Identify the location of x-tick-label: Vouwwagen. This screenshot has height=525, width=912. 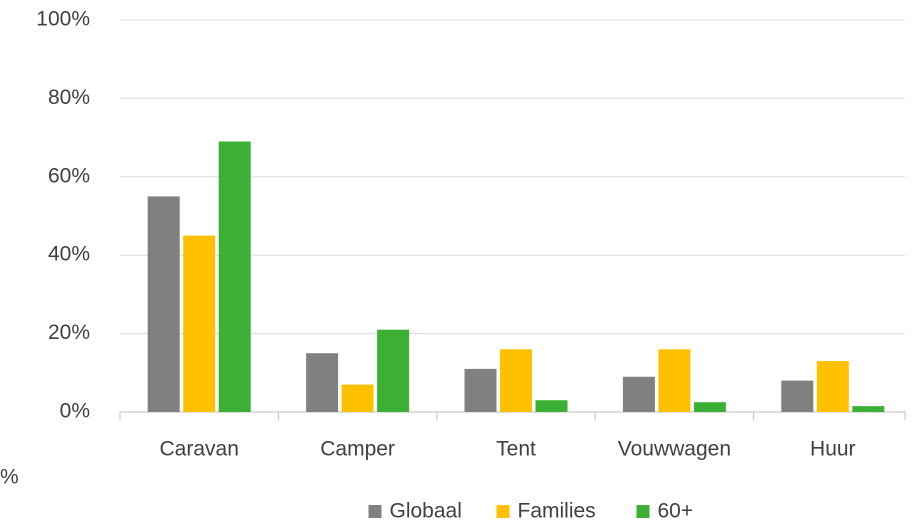
(674, 449).